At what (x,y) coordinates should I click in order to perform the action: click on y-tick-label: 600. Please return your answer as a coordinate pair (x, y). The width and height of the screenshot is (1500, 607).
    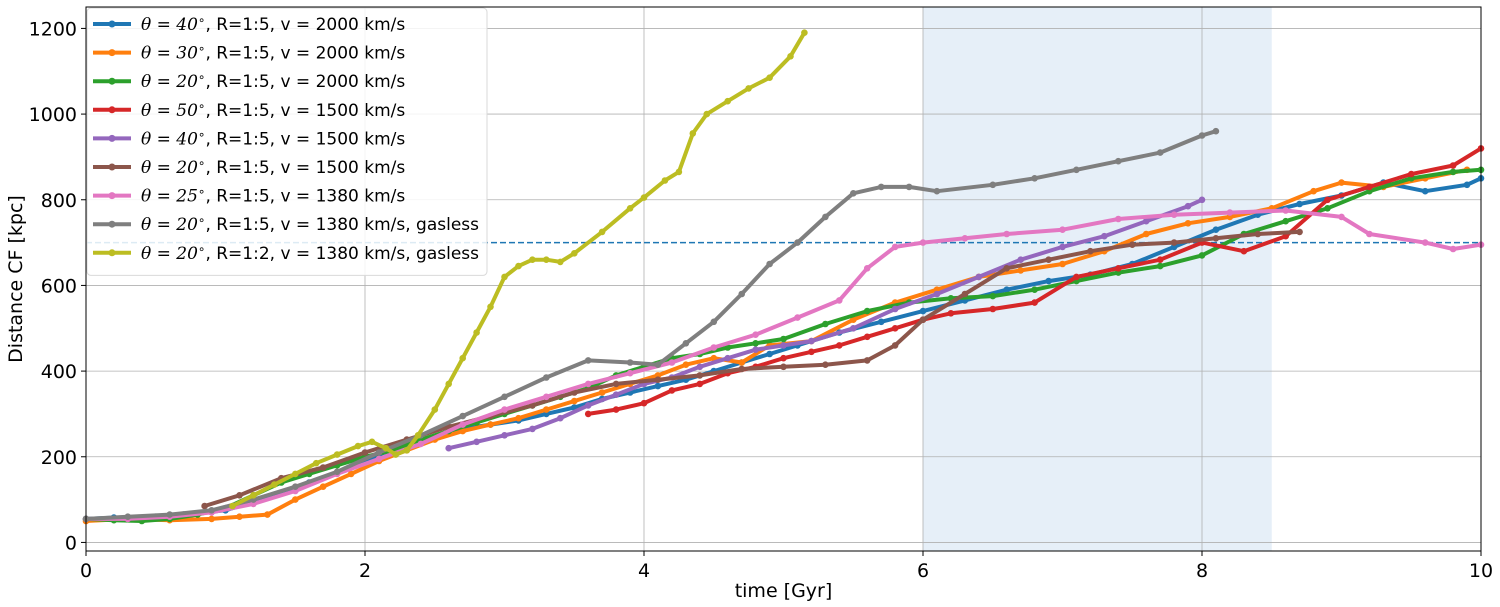
    Looking at the image, I should click on (59, 286).